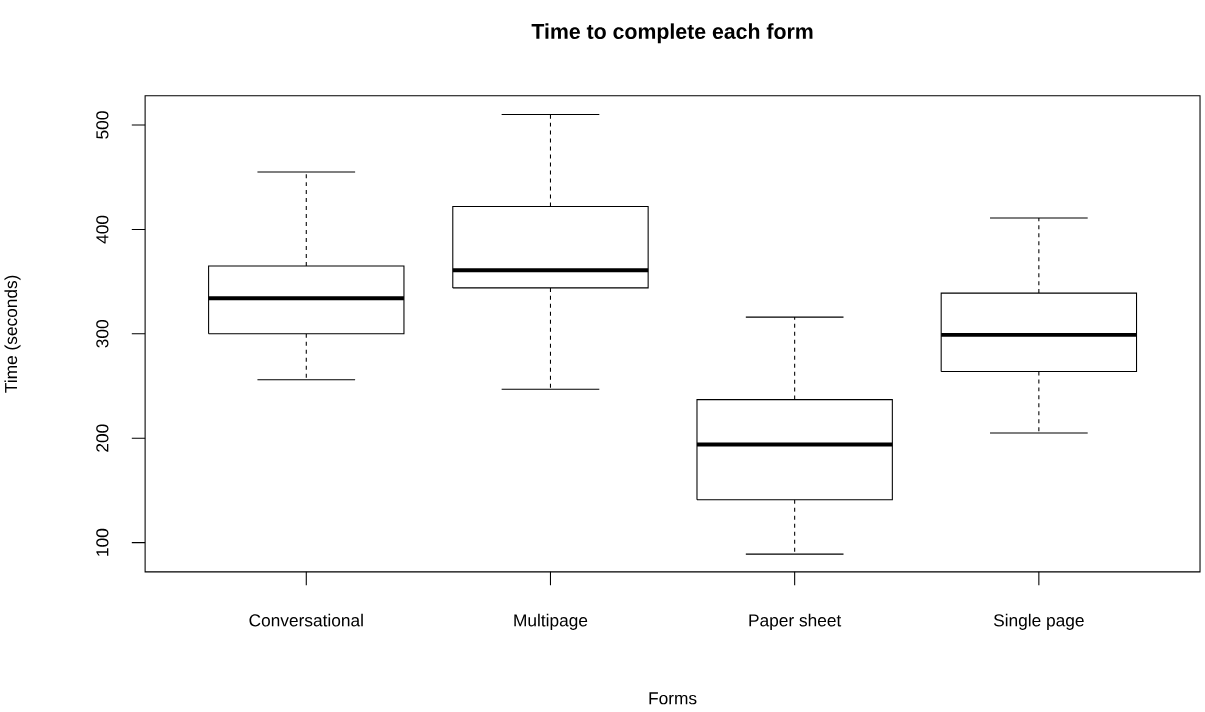  What do you see at coordinates (672, 33) in the screenshot?
I see `chart-title: Time to complete each form` at bounding box center [672, 33].